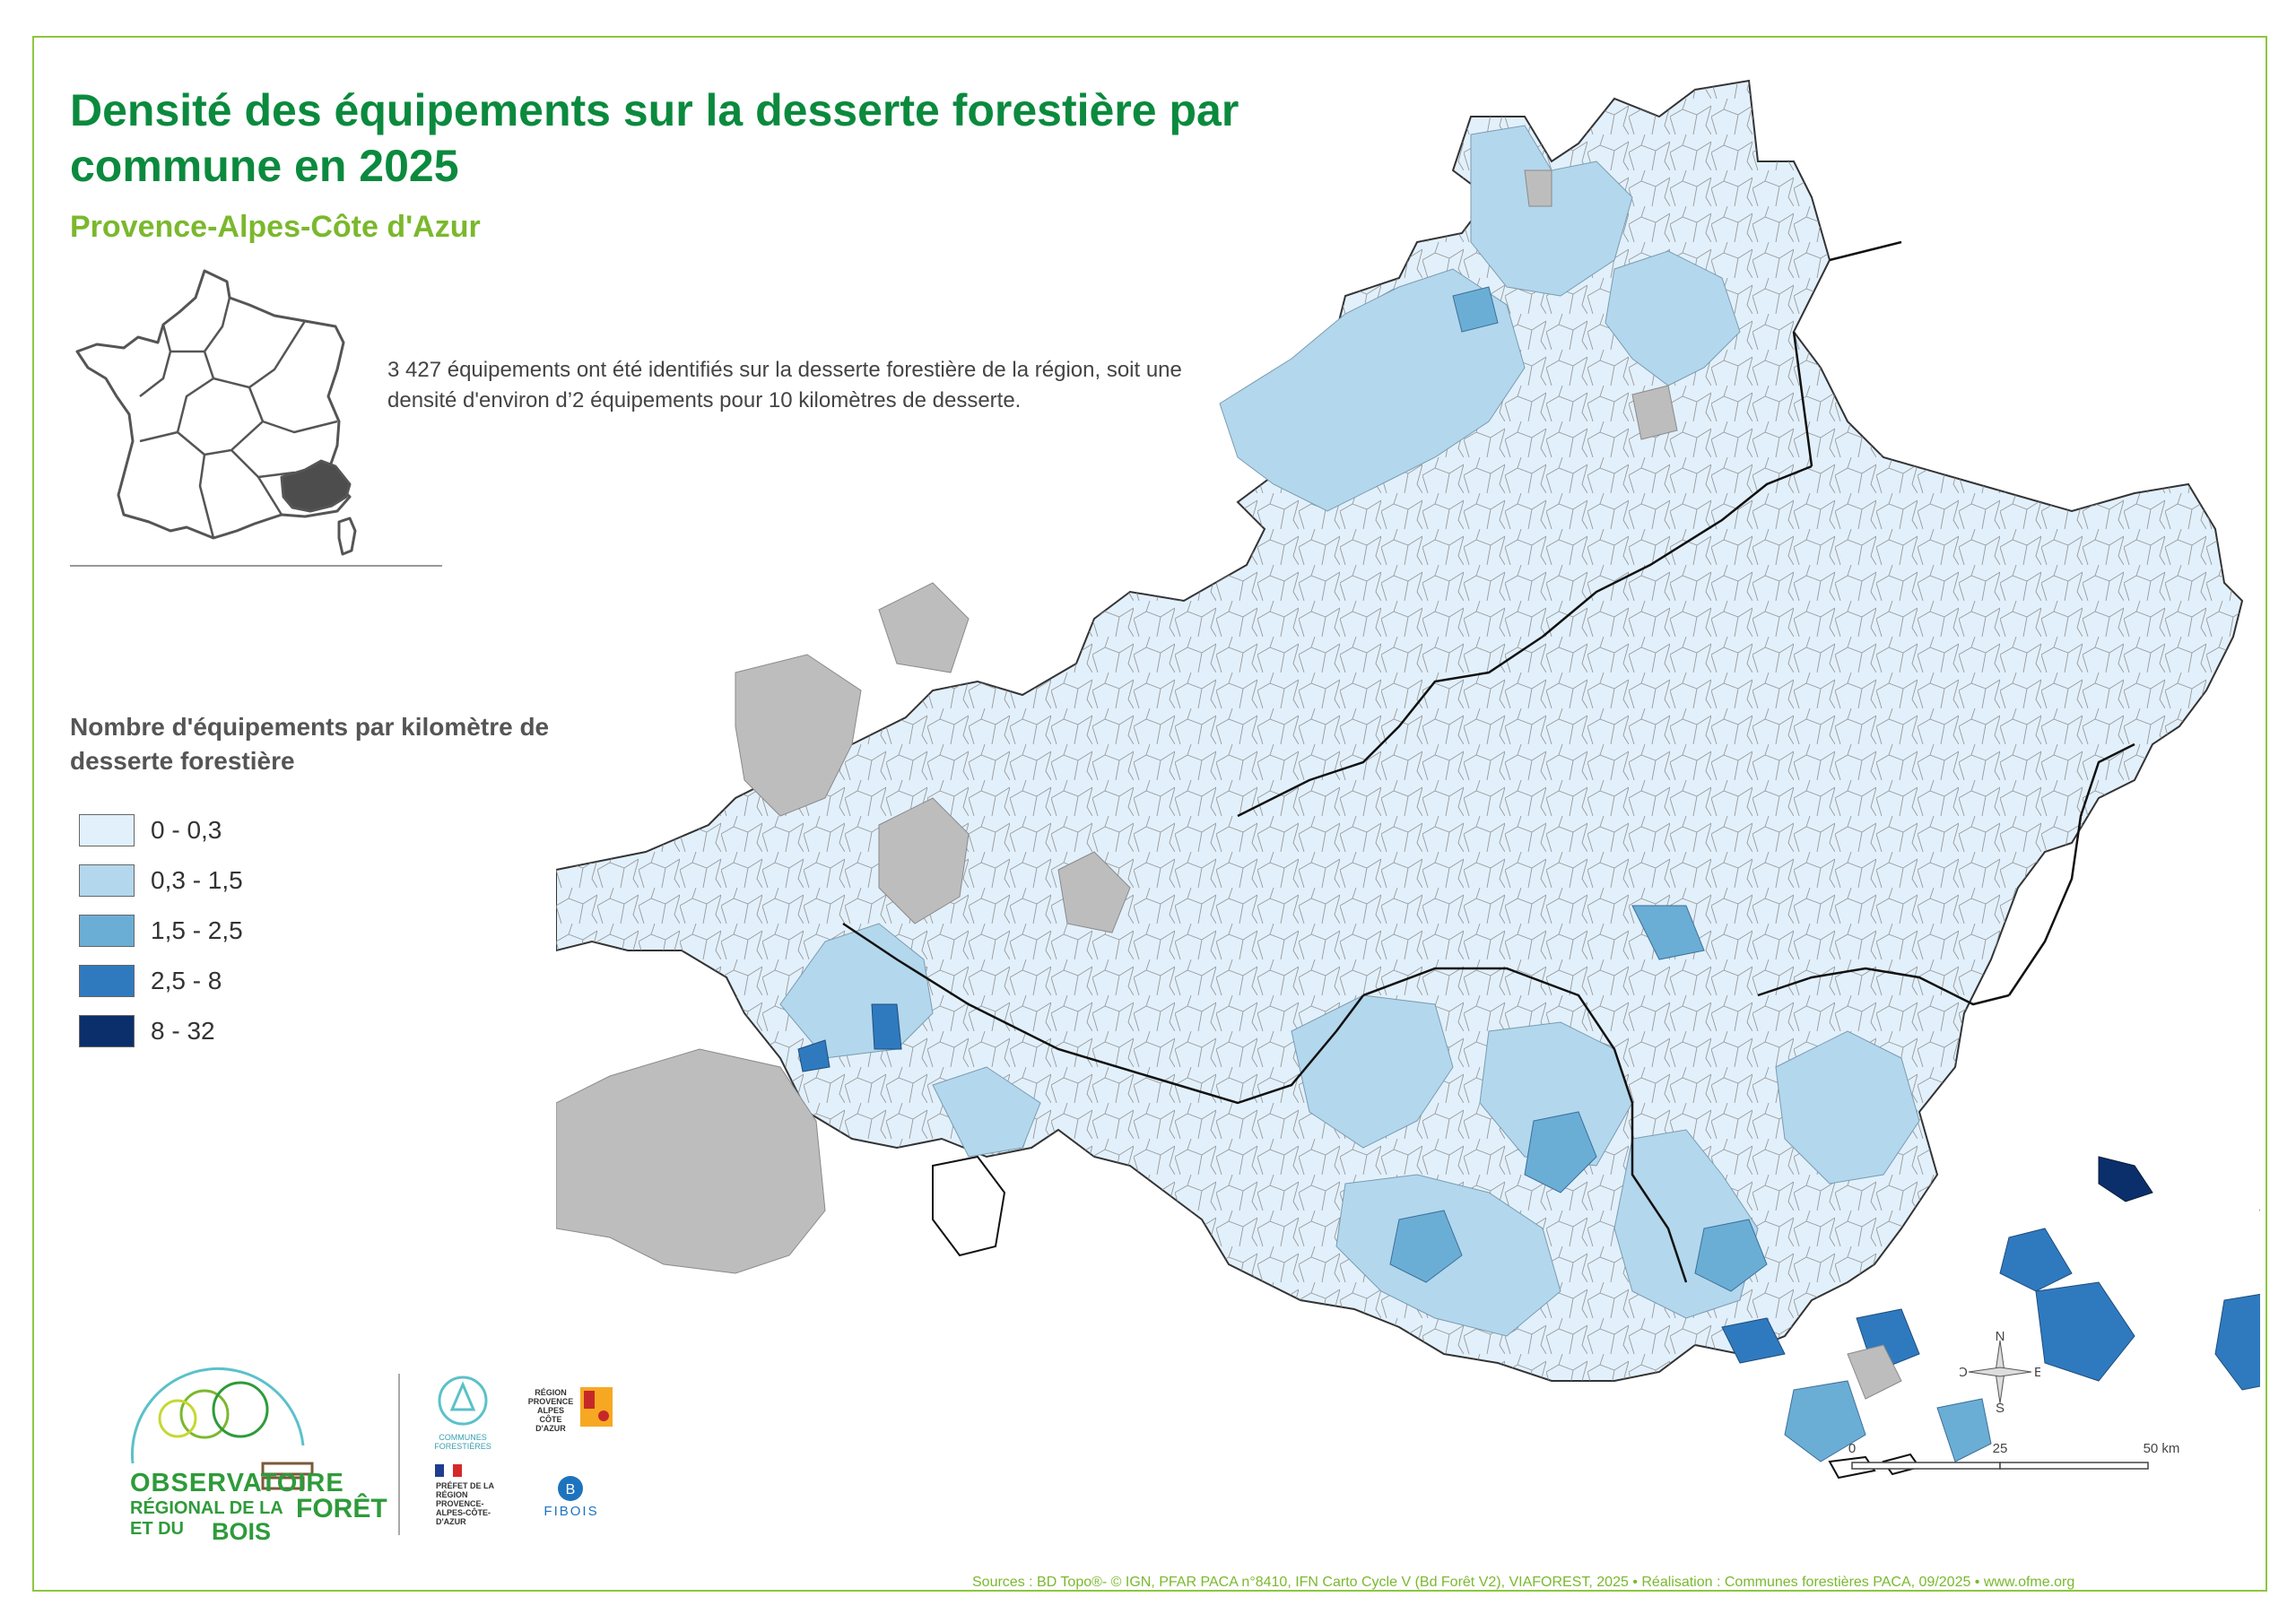 This screenshot has width=2296, height=1623. I want to click on ofme-foret: FORÊT, so click(341, 1508).